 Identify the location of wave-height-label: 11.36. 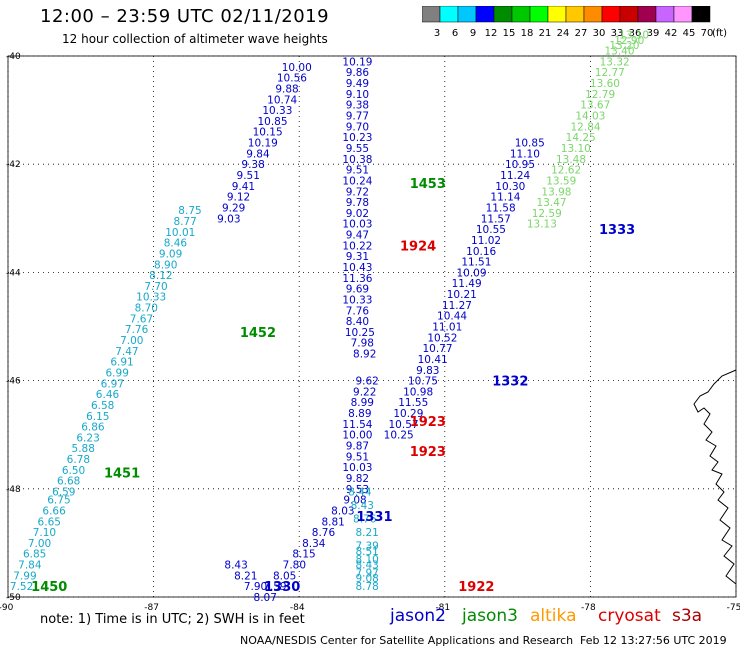
(357, 279).